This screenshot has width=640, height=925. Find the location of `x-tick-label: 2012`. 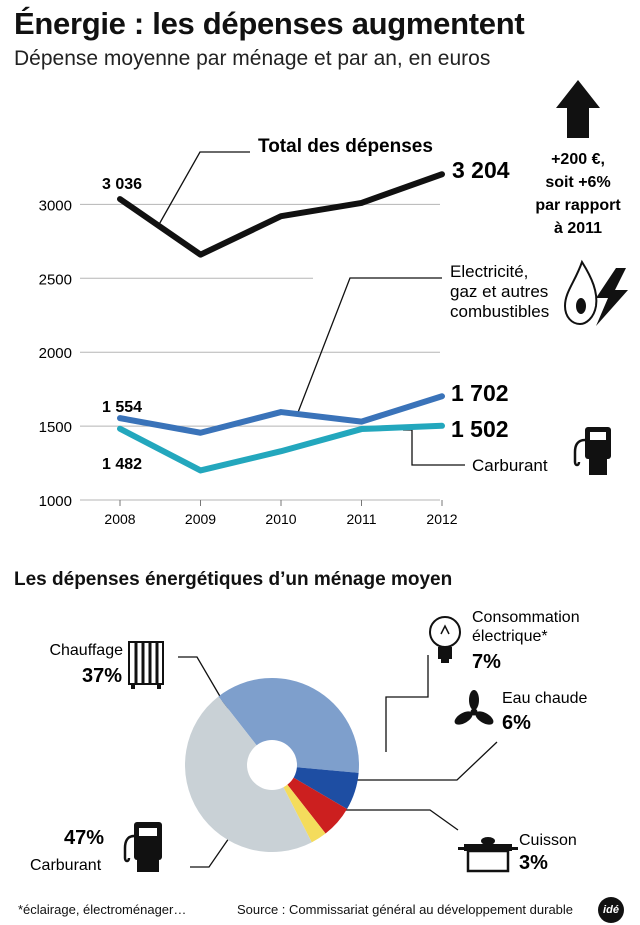

x-tick-label: 2012 is located at coordinates (441, 519).